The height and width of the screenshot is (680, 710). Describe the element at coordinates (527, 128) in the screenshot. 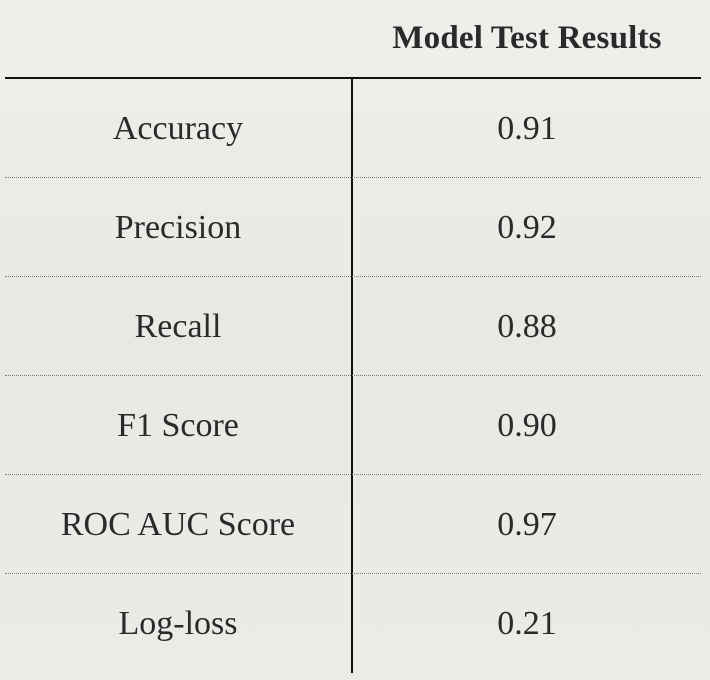

I see `metric-value: 0.91` at that location.